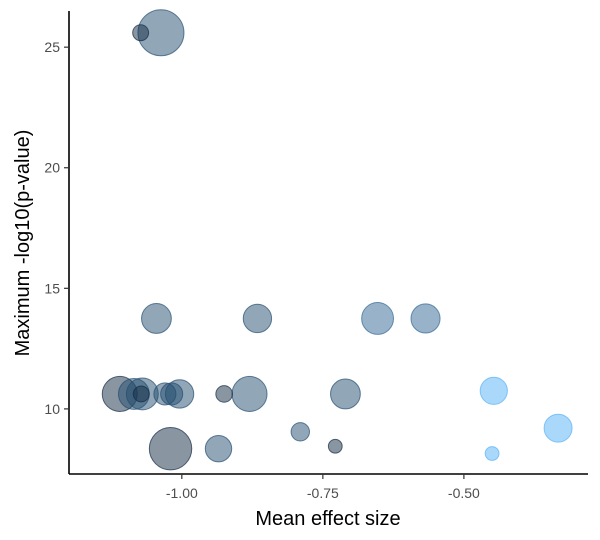  What do you see at coordinates (23, 243) in the screenshot?
I see `y-axis-title: Maximum -log10(p-value)` at bounding box center [23, 243].